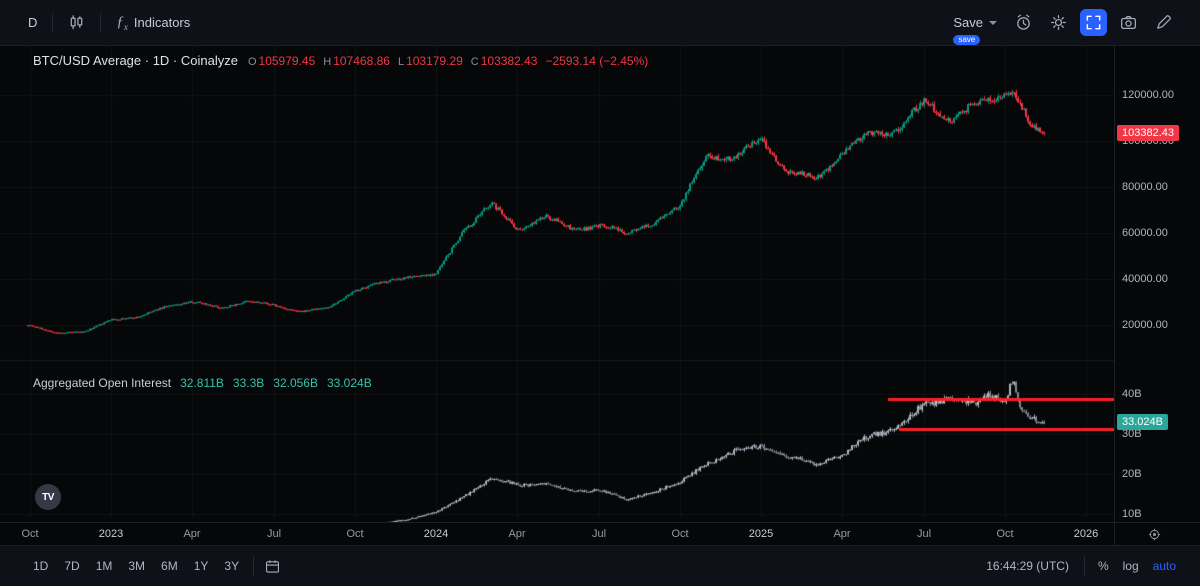 The image size is (1200, 586). Describe the element at coordinates (40, 566) in the screenshot. I see `range-button-1d: 1D` at that location.